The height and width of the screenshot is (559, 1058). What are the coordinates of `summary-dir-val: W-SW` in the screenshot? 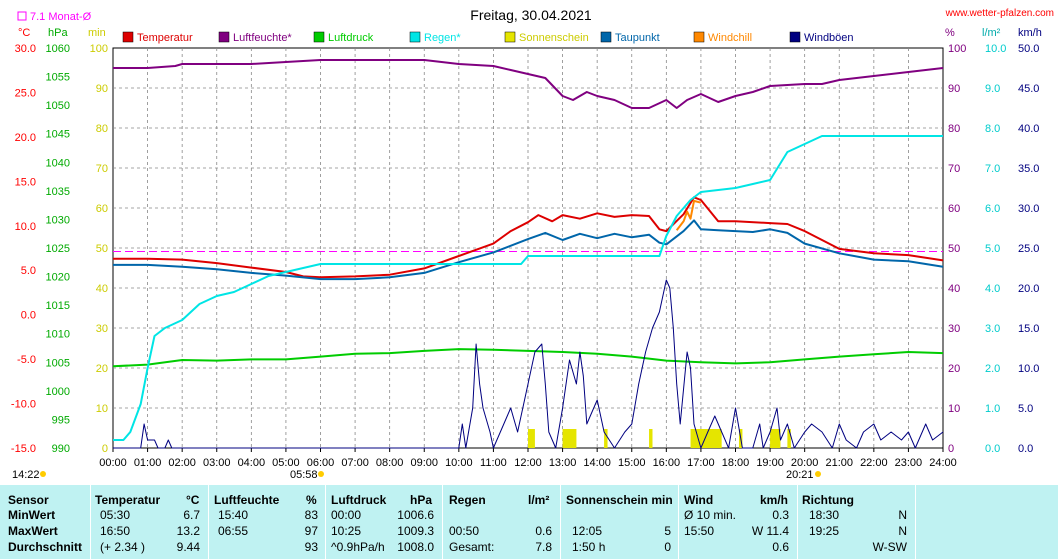 It's located at (889, 547).